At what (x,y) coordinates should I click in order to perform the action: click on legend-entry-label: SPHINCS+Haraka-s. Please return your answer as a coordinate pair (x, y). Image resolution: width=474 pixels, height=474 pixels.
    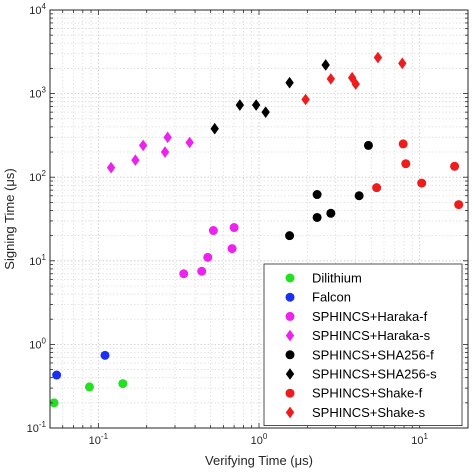
    Looking at the image, I should click on (371, 335).